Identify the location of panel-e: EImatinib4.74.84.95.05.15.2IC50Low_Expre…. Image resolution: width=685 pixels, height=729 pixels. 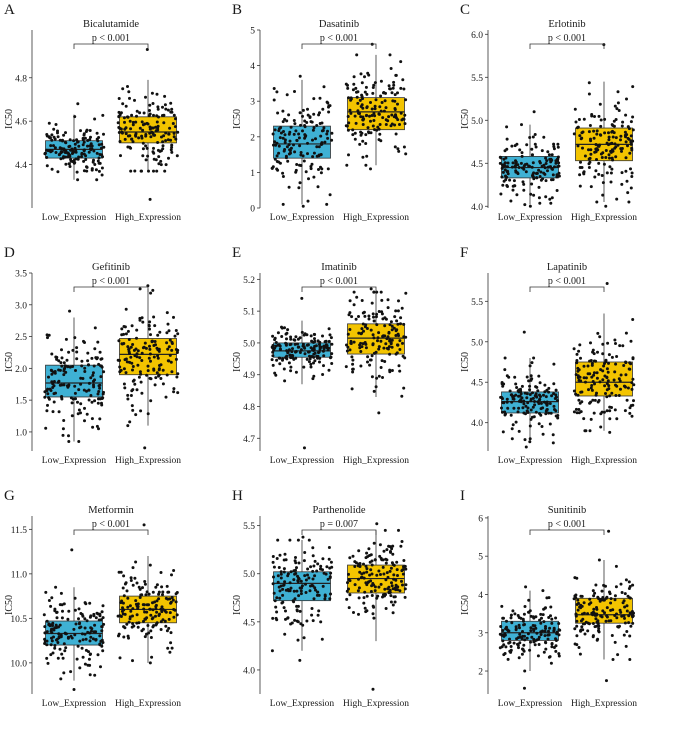
(320, 355).